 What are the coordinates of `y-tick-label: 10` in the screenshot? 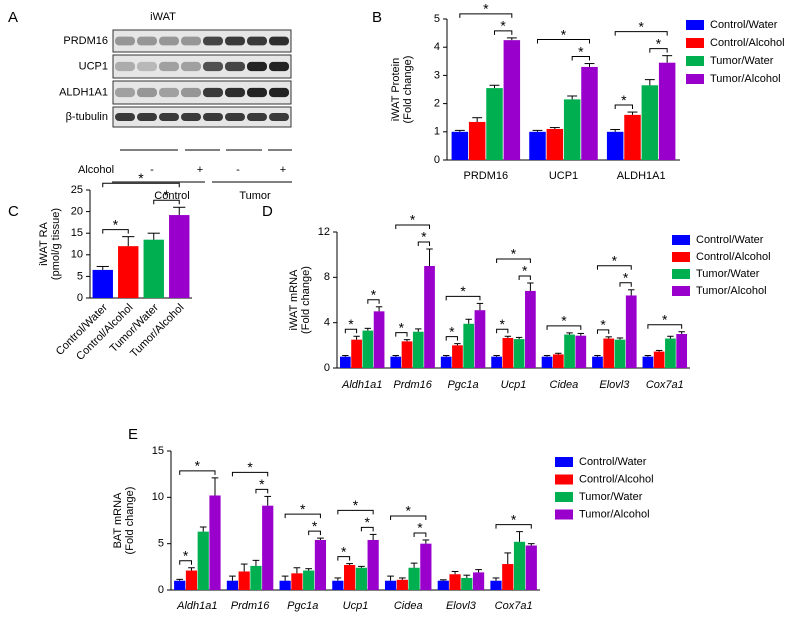 It's located at (77, 255).